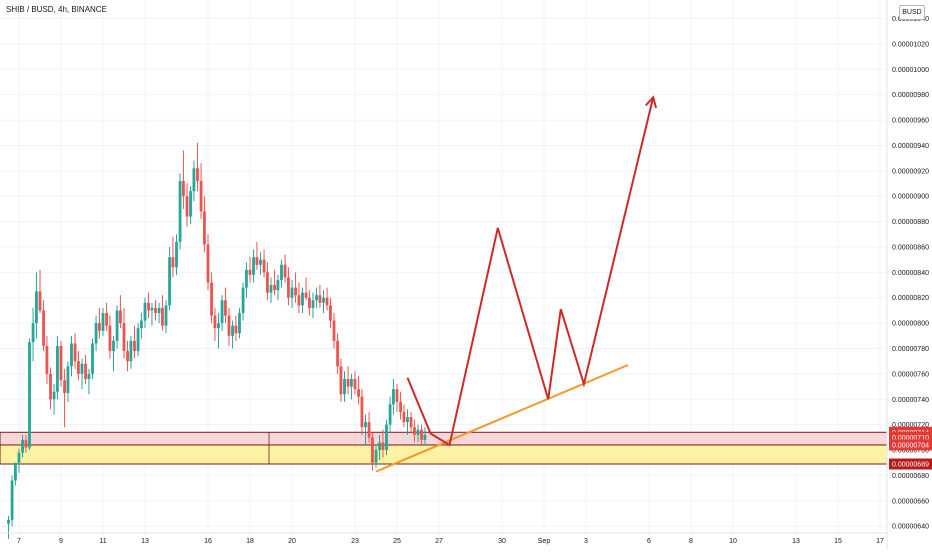 The height and width of the screenshot is (555, 932). What do you see at coordinates (444, 454) in the screenshot?
I see `support-zone` at bounding box center [444, 454].